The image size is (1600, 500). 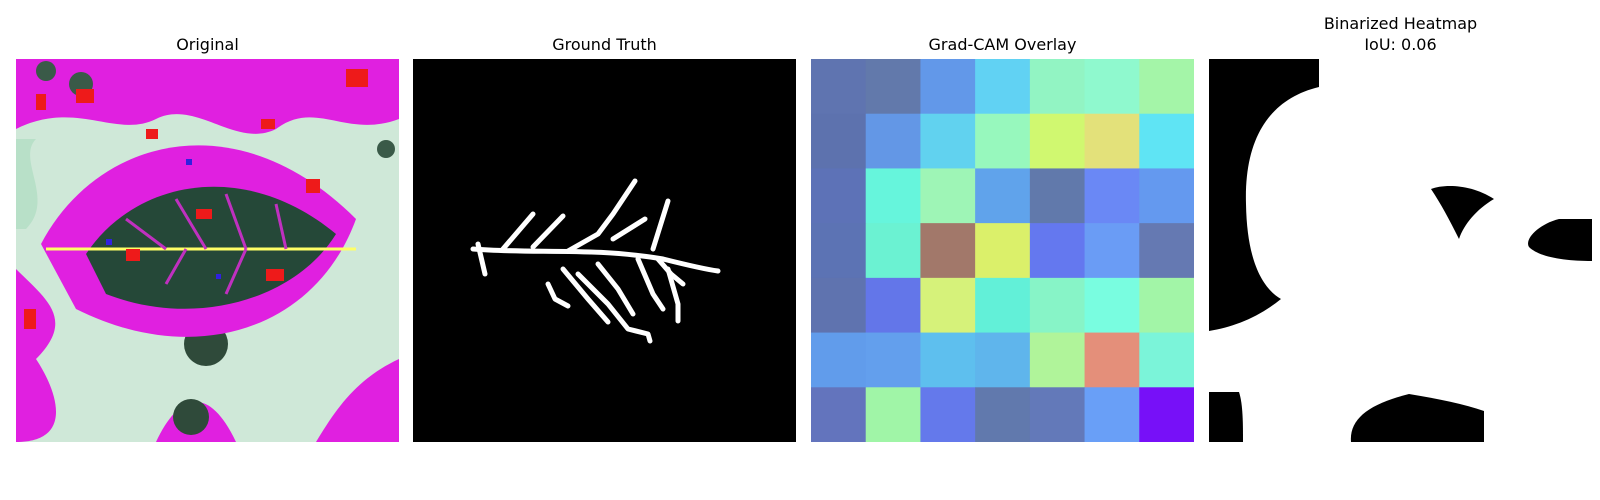 What do you see at coordinates (207, 44) in the screenshot?
I see `panel-title-original: Original` at bounding box center [207, 44].